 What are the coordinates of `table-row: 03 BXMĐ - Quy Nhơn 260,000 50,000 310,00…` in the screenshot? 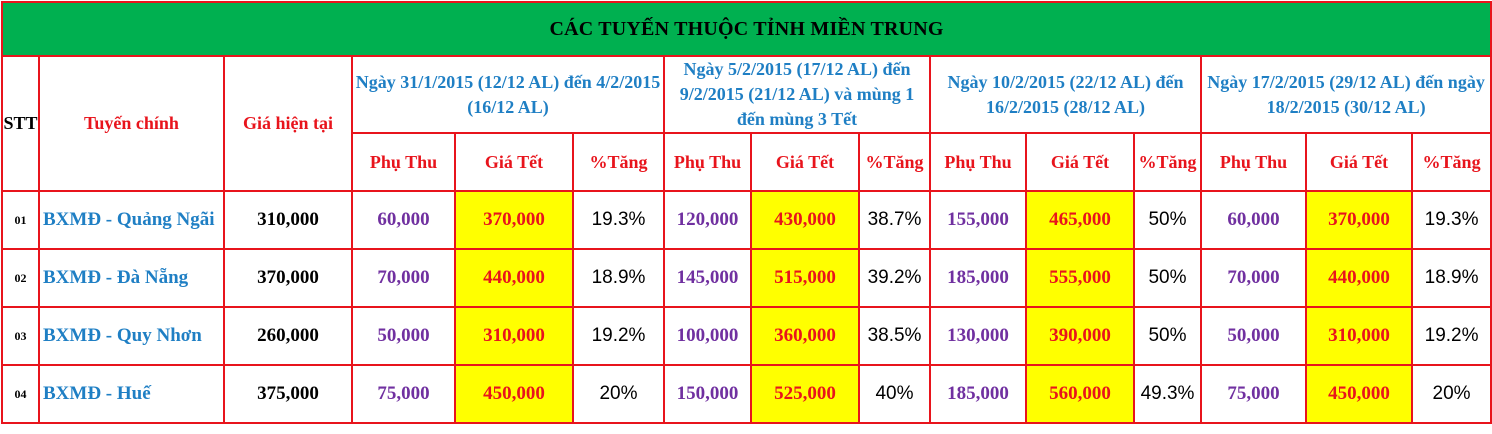 It's located at (746, 336).